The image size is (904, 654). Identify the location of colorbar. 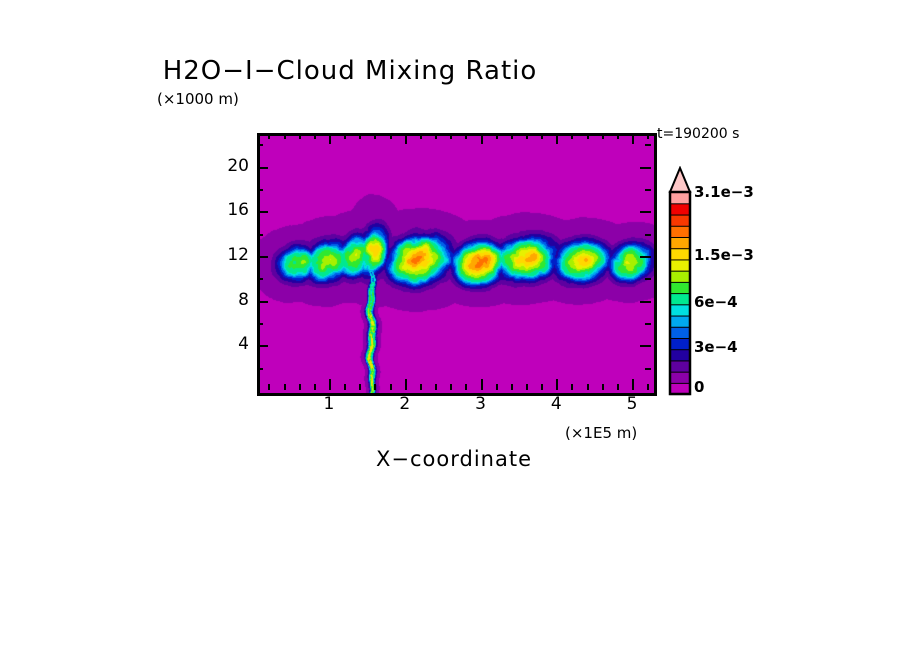
(680, 282).